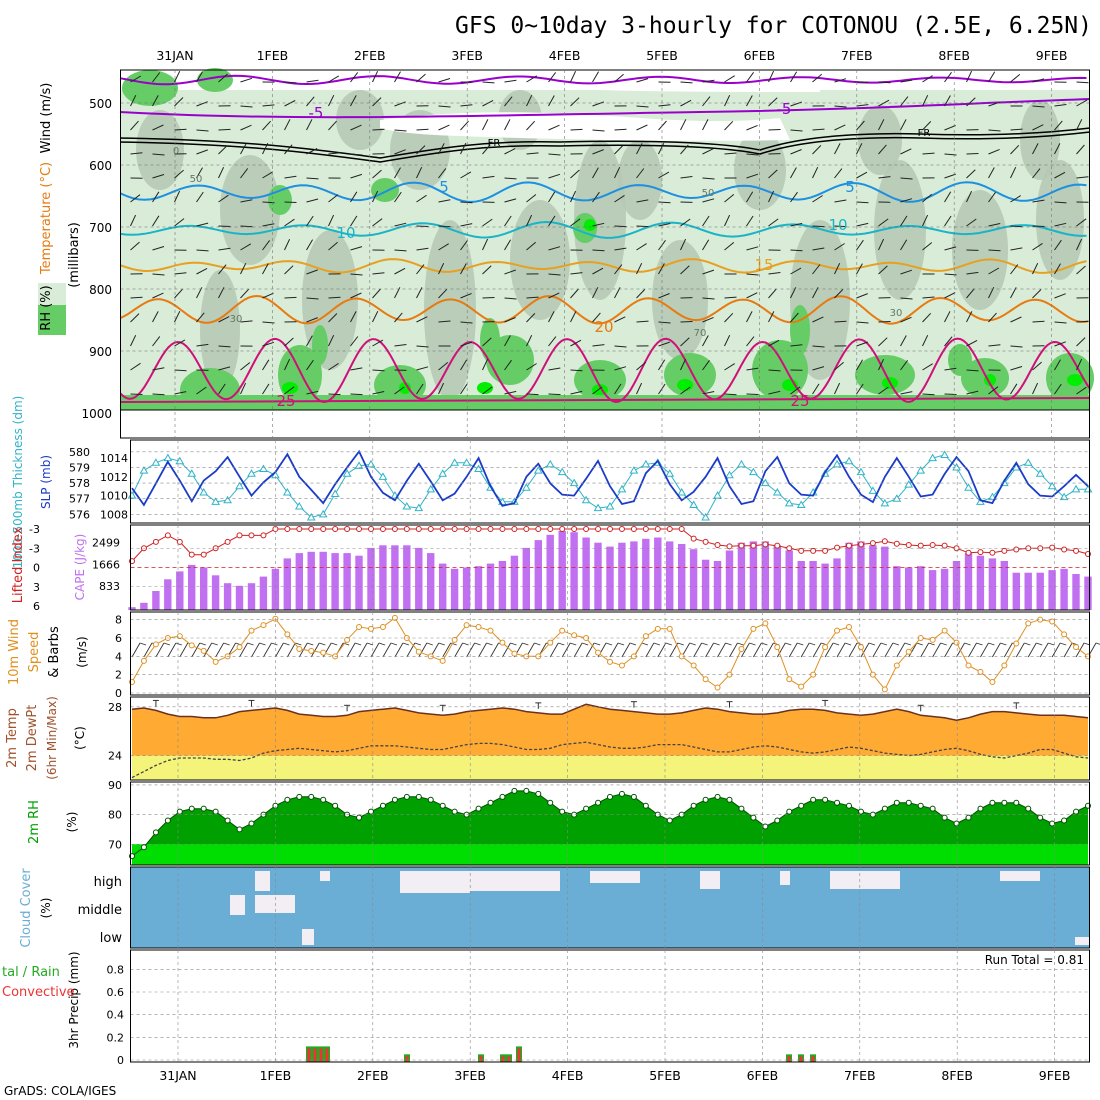  I want to click on wind-axis-label-c: & Barbs, so click(54, 652).